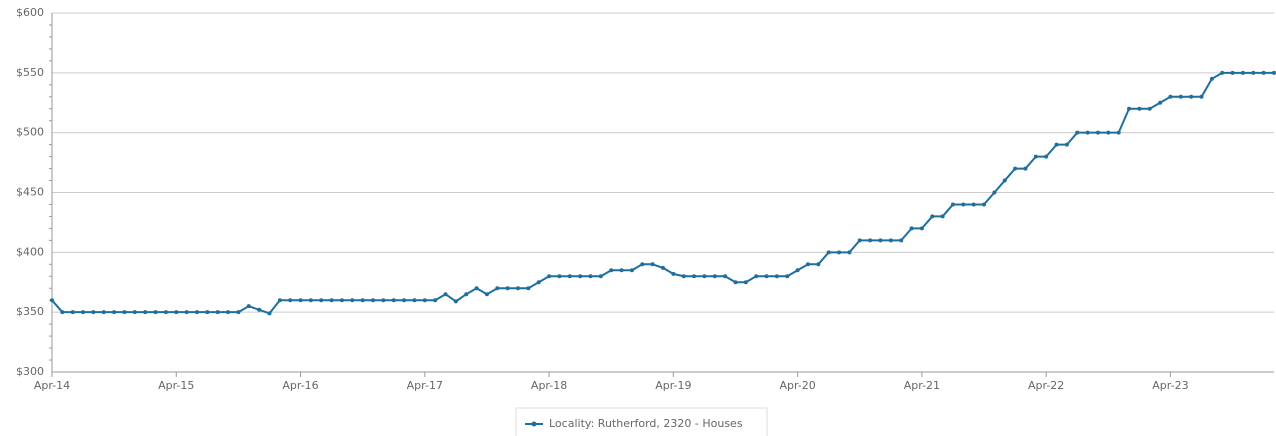 The image size is (1276, 436). I want to click on y-tick-label: $350, so click(30, 311).